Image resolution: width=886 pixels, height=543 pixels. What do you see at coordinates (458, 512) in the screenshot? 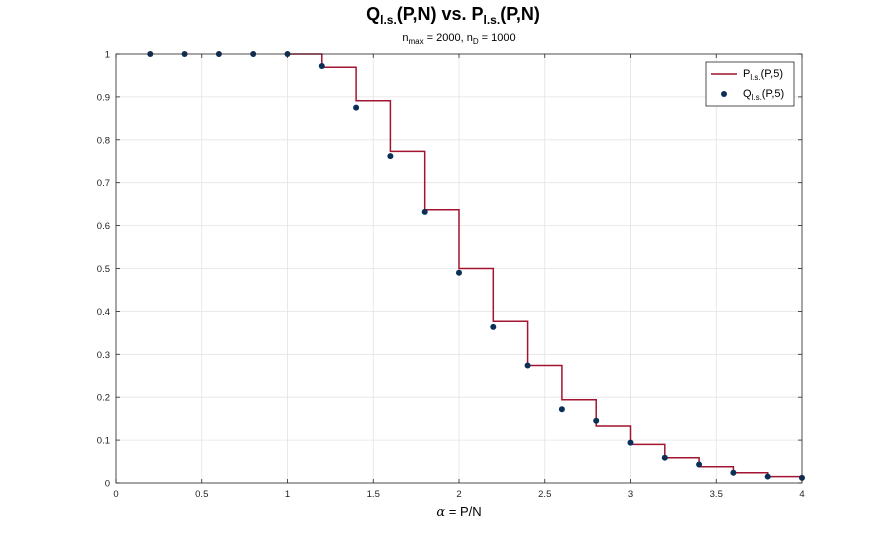
I see `x-axis-label: α = P/N` at bounding box center [458, 512].